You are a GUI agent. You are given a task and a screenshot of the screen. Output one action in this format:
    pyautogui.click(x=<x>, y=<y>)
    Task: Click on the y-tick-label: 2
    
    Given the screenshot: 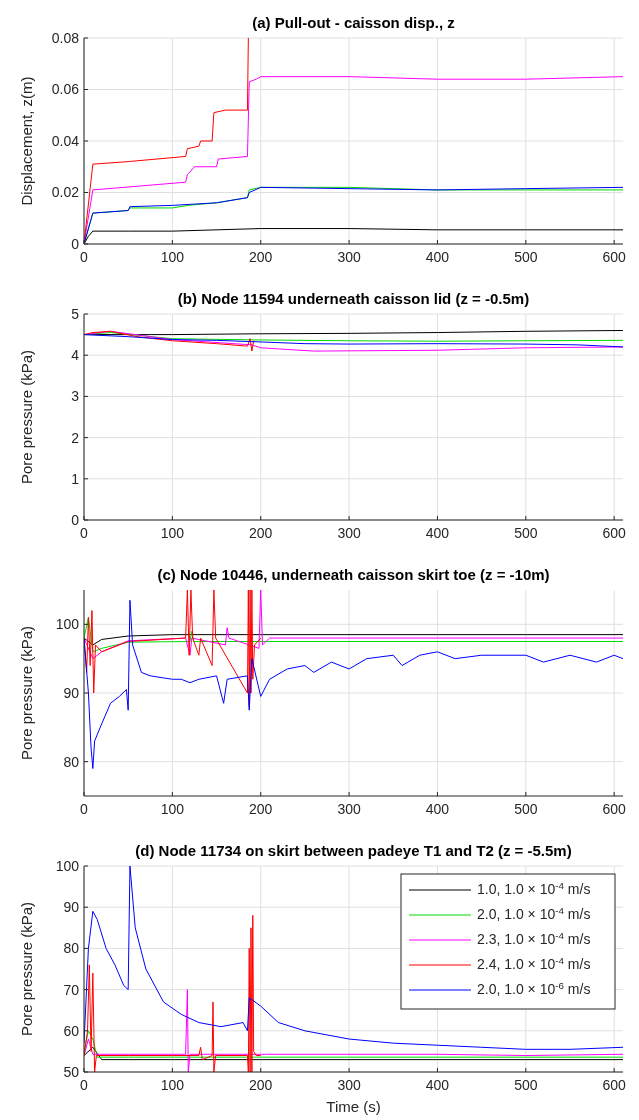 What is the action you would take?
    pyautogui.click(x=75, y=437)
    